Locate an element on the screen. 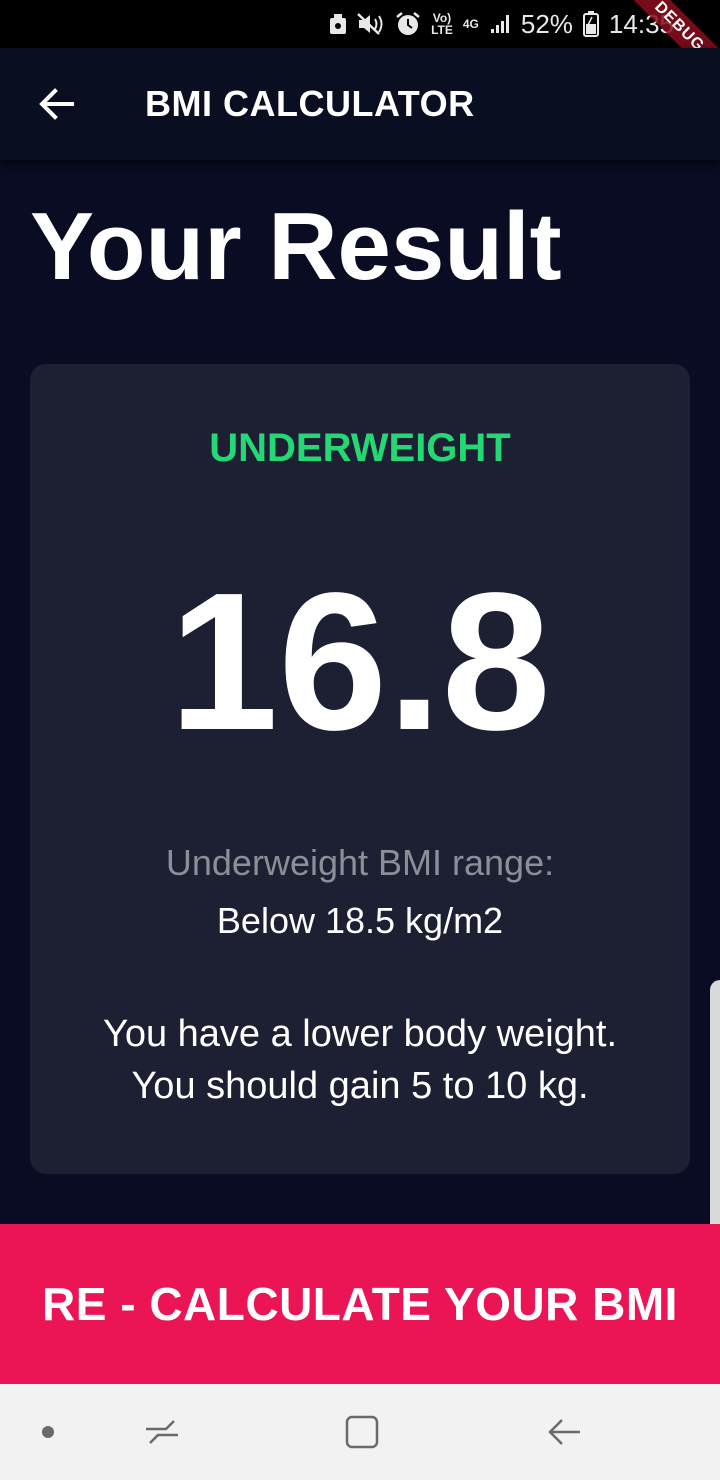 Image resolution: width=720 pixels, height=1480 pixels. alarm-icon is located at coordinates (408, 24).